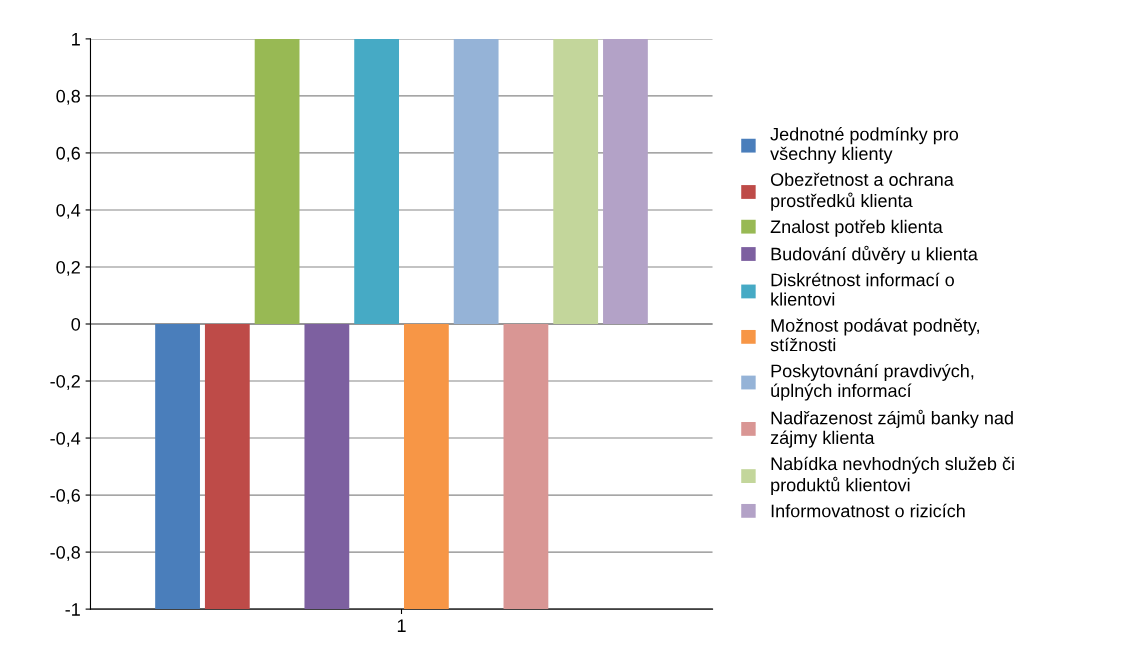 Image resolution: width=1131 pixels, height=648 pixels. What do you see at coordinates (862, 191) in the screenshot?
I see `legend-label: Obezřetnost a ochrana prostředků klienta` at bounding box center [862, 191].